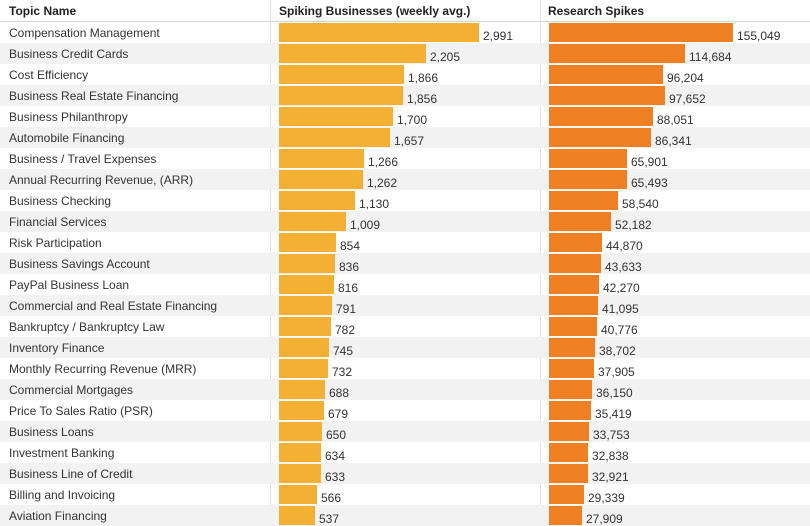 The image size is (810, 526). What do you see at coordinates (405, 221) in the screenshot?
I see `table-row: Financial Services 1,009 52,182` at bounding box center [405, 221].